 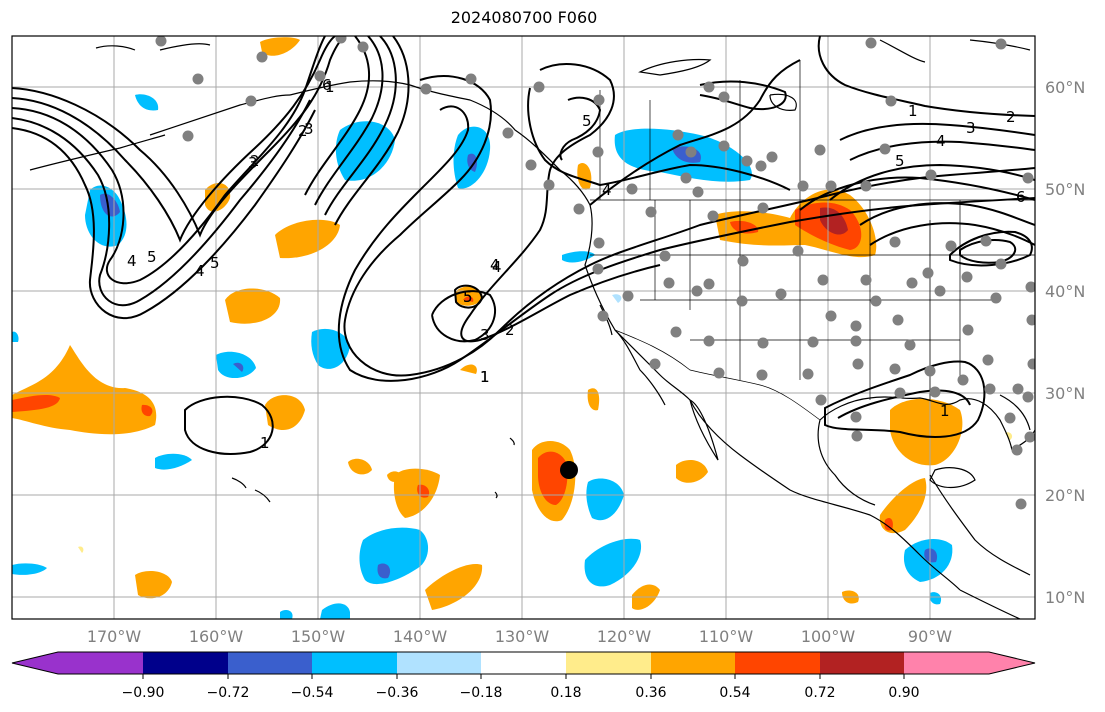 I want to click on colorbar-tick-label: −0.54, so click(x=312, y=693).